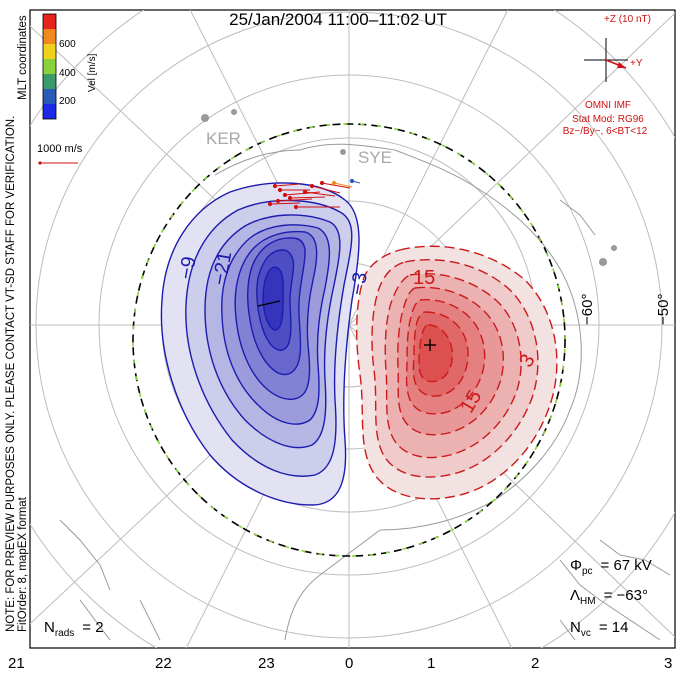  What do you see at coordinates (587, 309) in the screenshot?
I see `lat-label-60: −60°` at bounding box center [587, 309].